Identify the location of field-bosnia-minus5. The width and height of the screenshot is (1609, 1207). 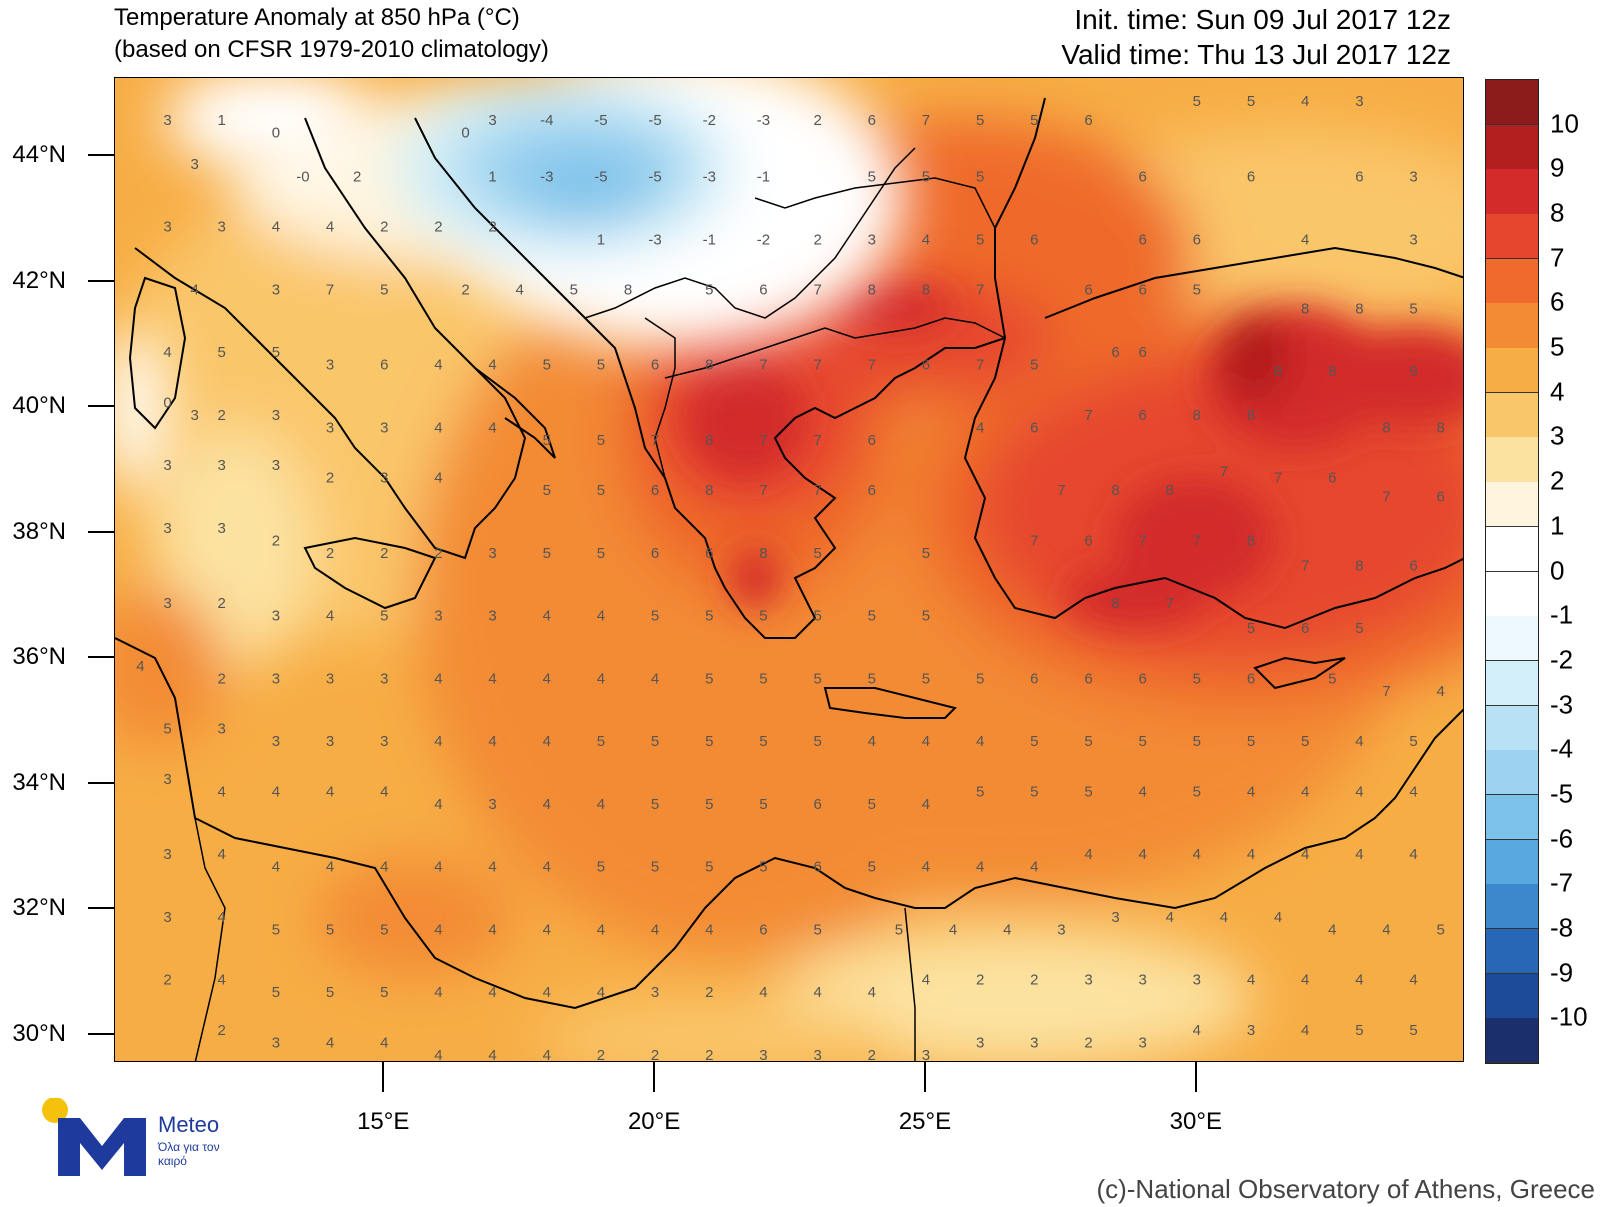
(585, 188).